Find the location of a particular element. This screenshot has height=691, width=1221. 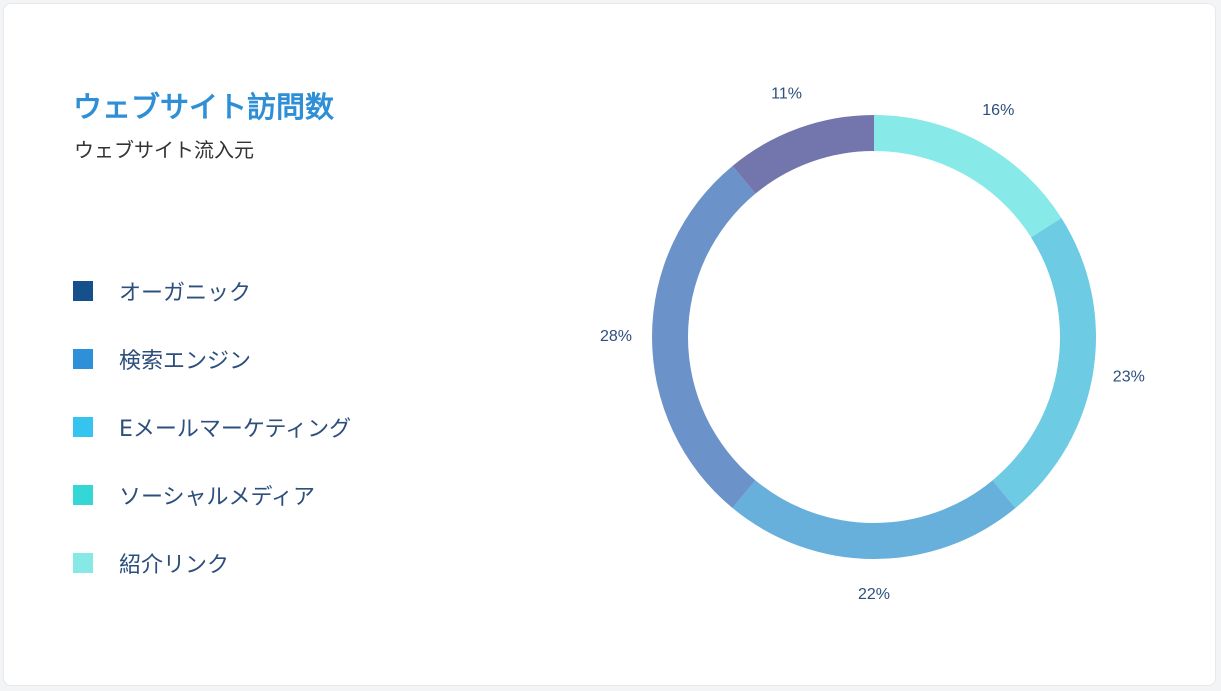

slice-percent-label: 22% is located at coordinates (874, 594).